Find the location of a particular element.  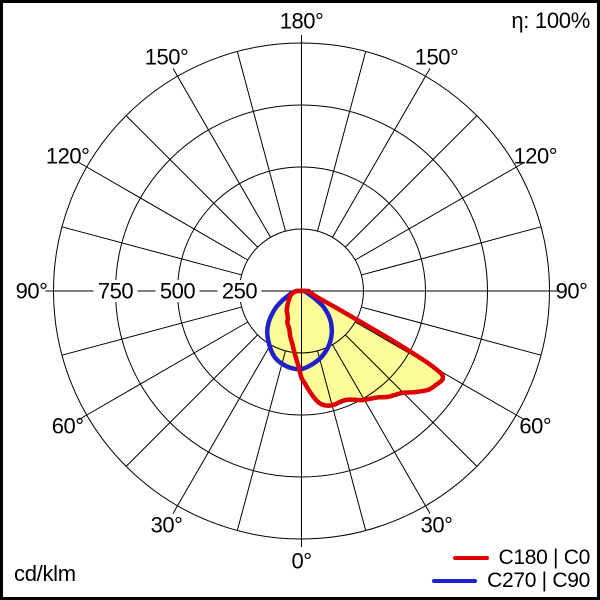

scale-label-500: 500 is located at coordinates (177, 291).